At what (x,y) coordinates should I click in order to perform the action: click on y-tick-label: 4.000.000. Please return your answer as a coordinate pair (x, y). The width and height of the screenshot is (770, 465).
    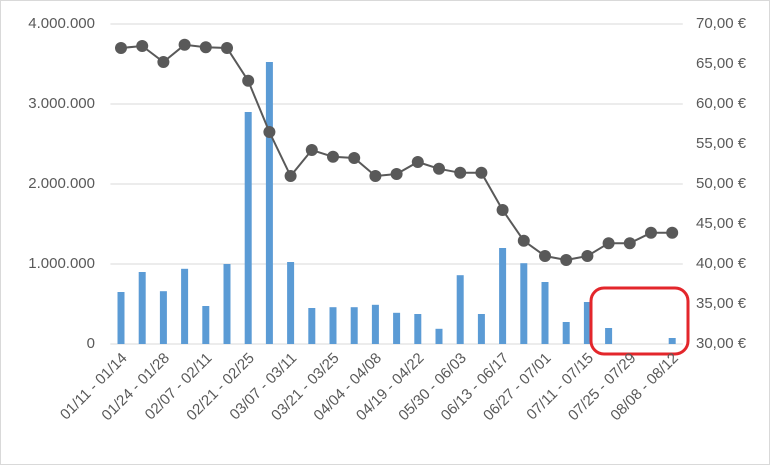
    Looking at the image, I should click on (61, 23).